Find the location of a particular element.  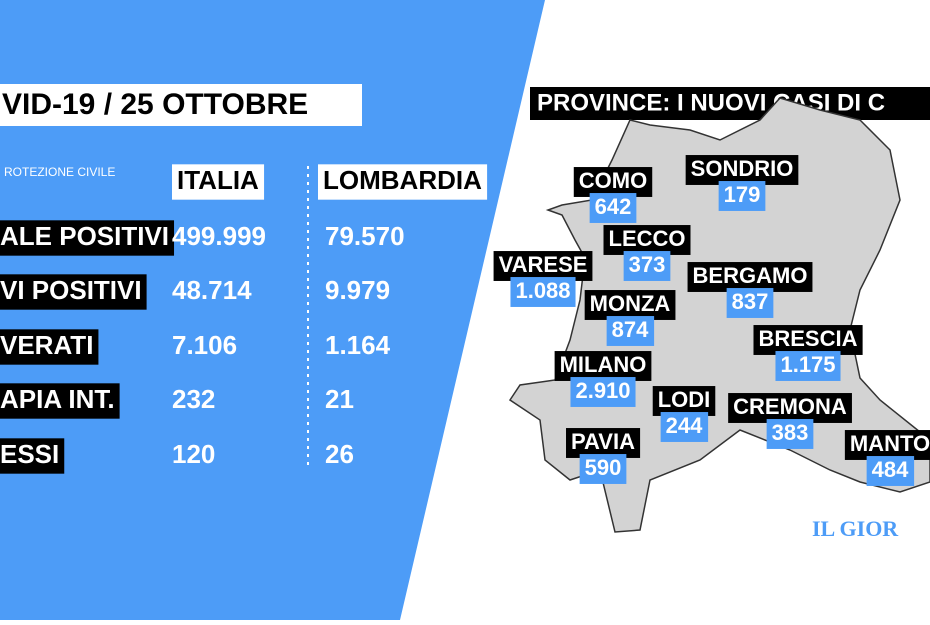

cell-value: 1.164 is located at coordinates (358, 345).